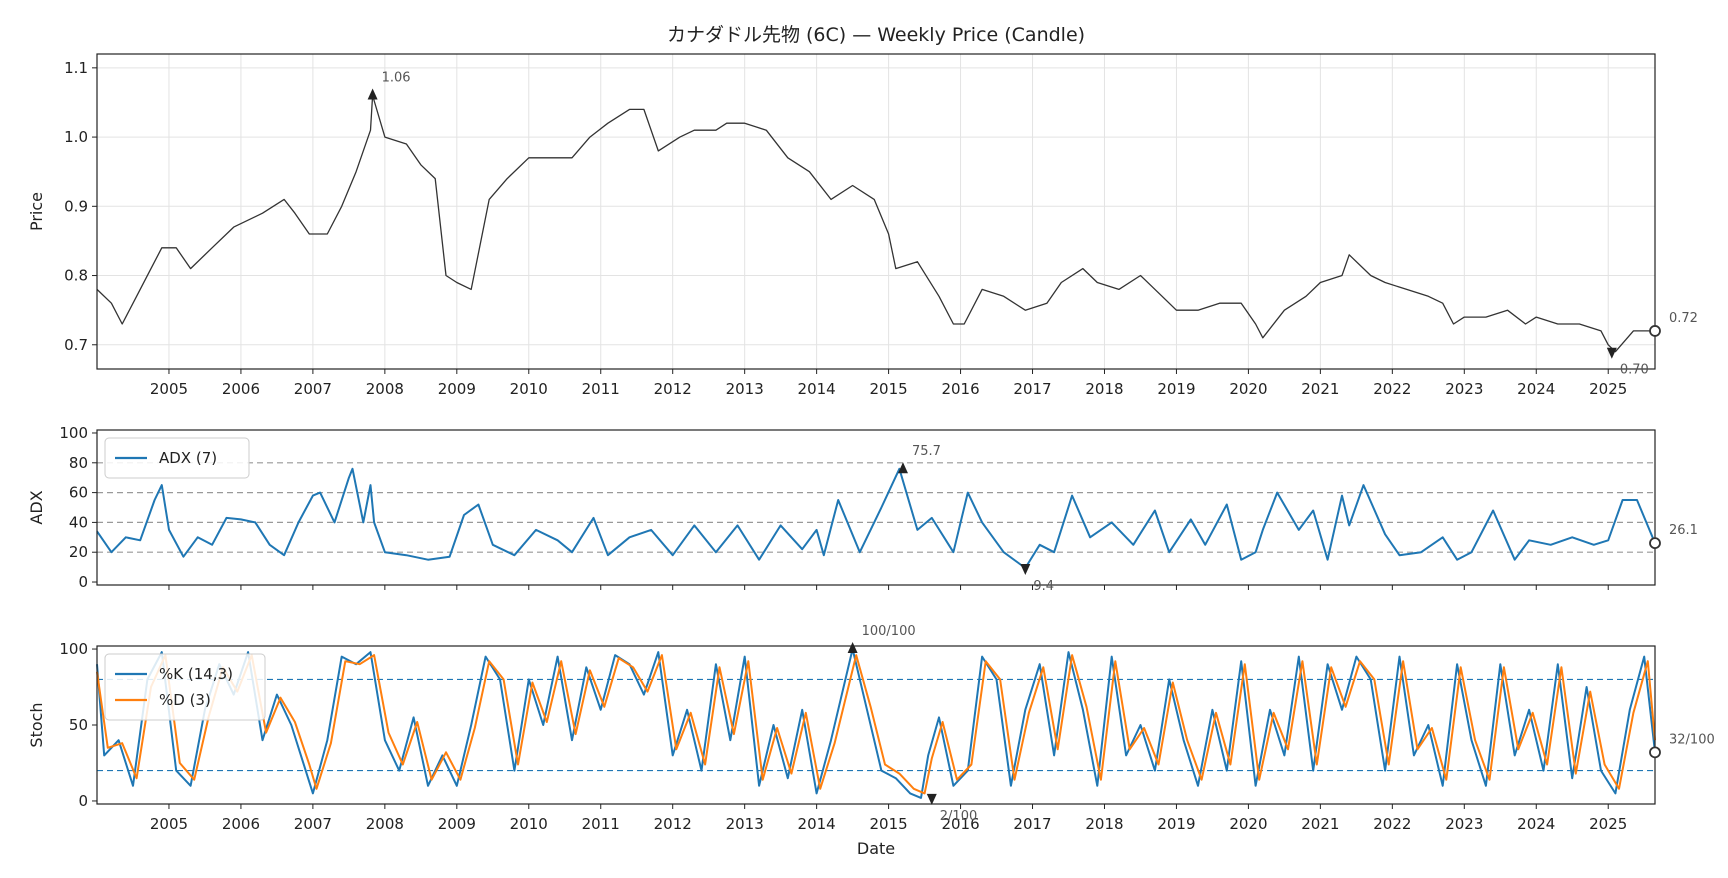 Image resolution: width=1728 pixels, height=878 pixels. I want to click on y-tick-label: 50, so click(78, 725).